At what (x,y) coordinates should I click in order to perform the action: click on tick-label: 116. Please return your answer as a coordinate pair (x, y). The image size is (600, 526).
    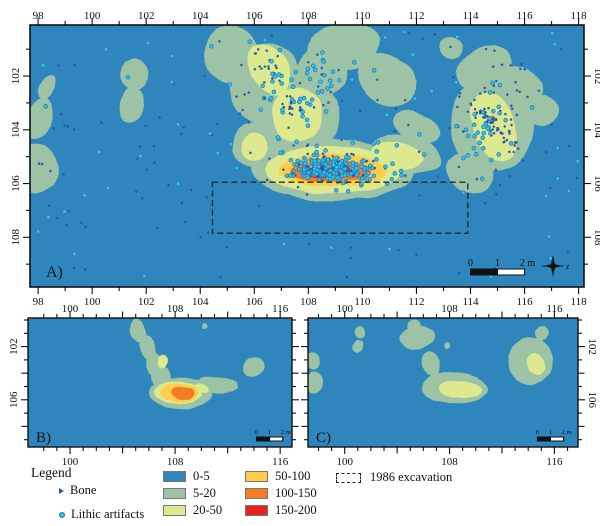
    Looking at the image, I should click on (280, 309).